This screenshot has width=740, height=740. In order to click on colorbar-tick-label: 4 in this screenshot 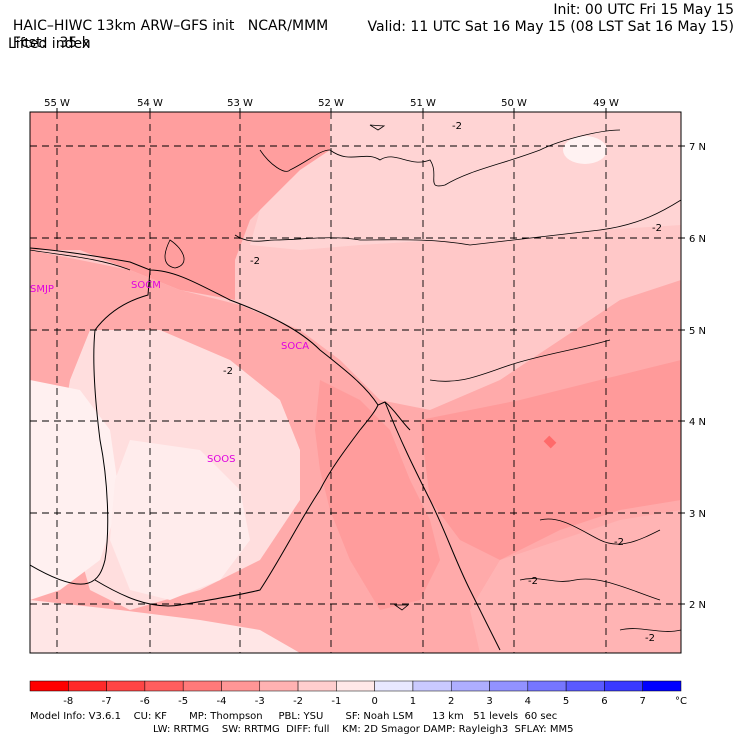, I will do `click(528, 701)`.